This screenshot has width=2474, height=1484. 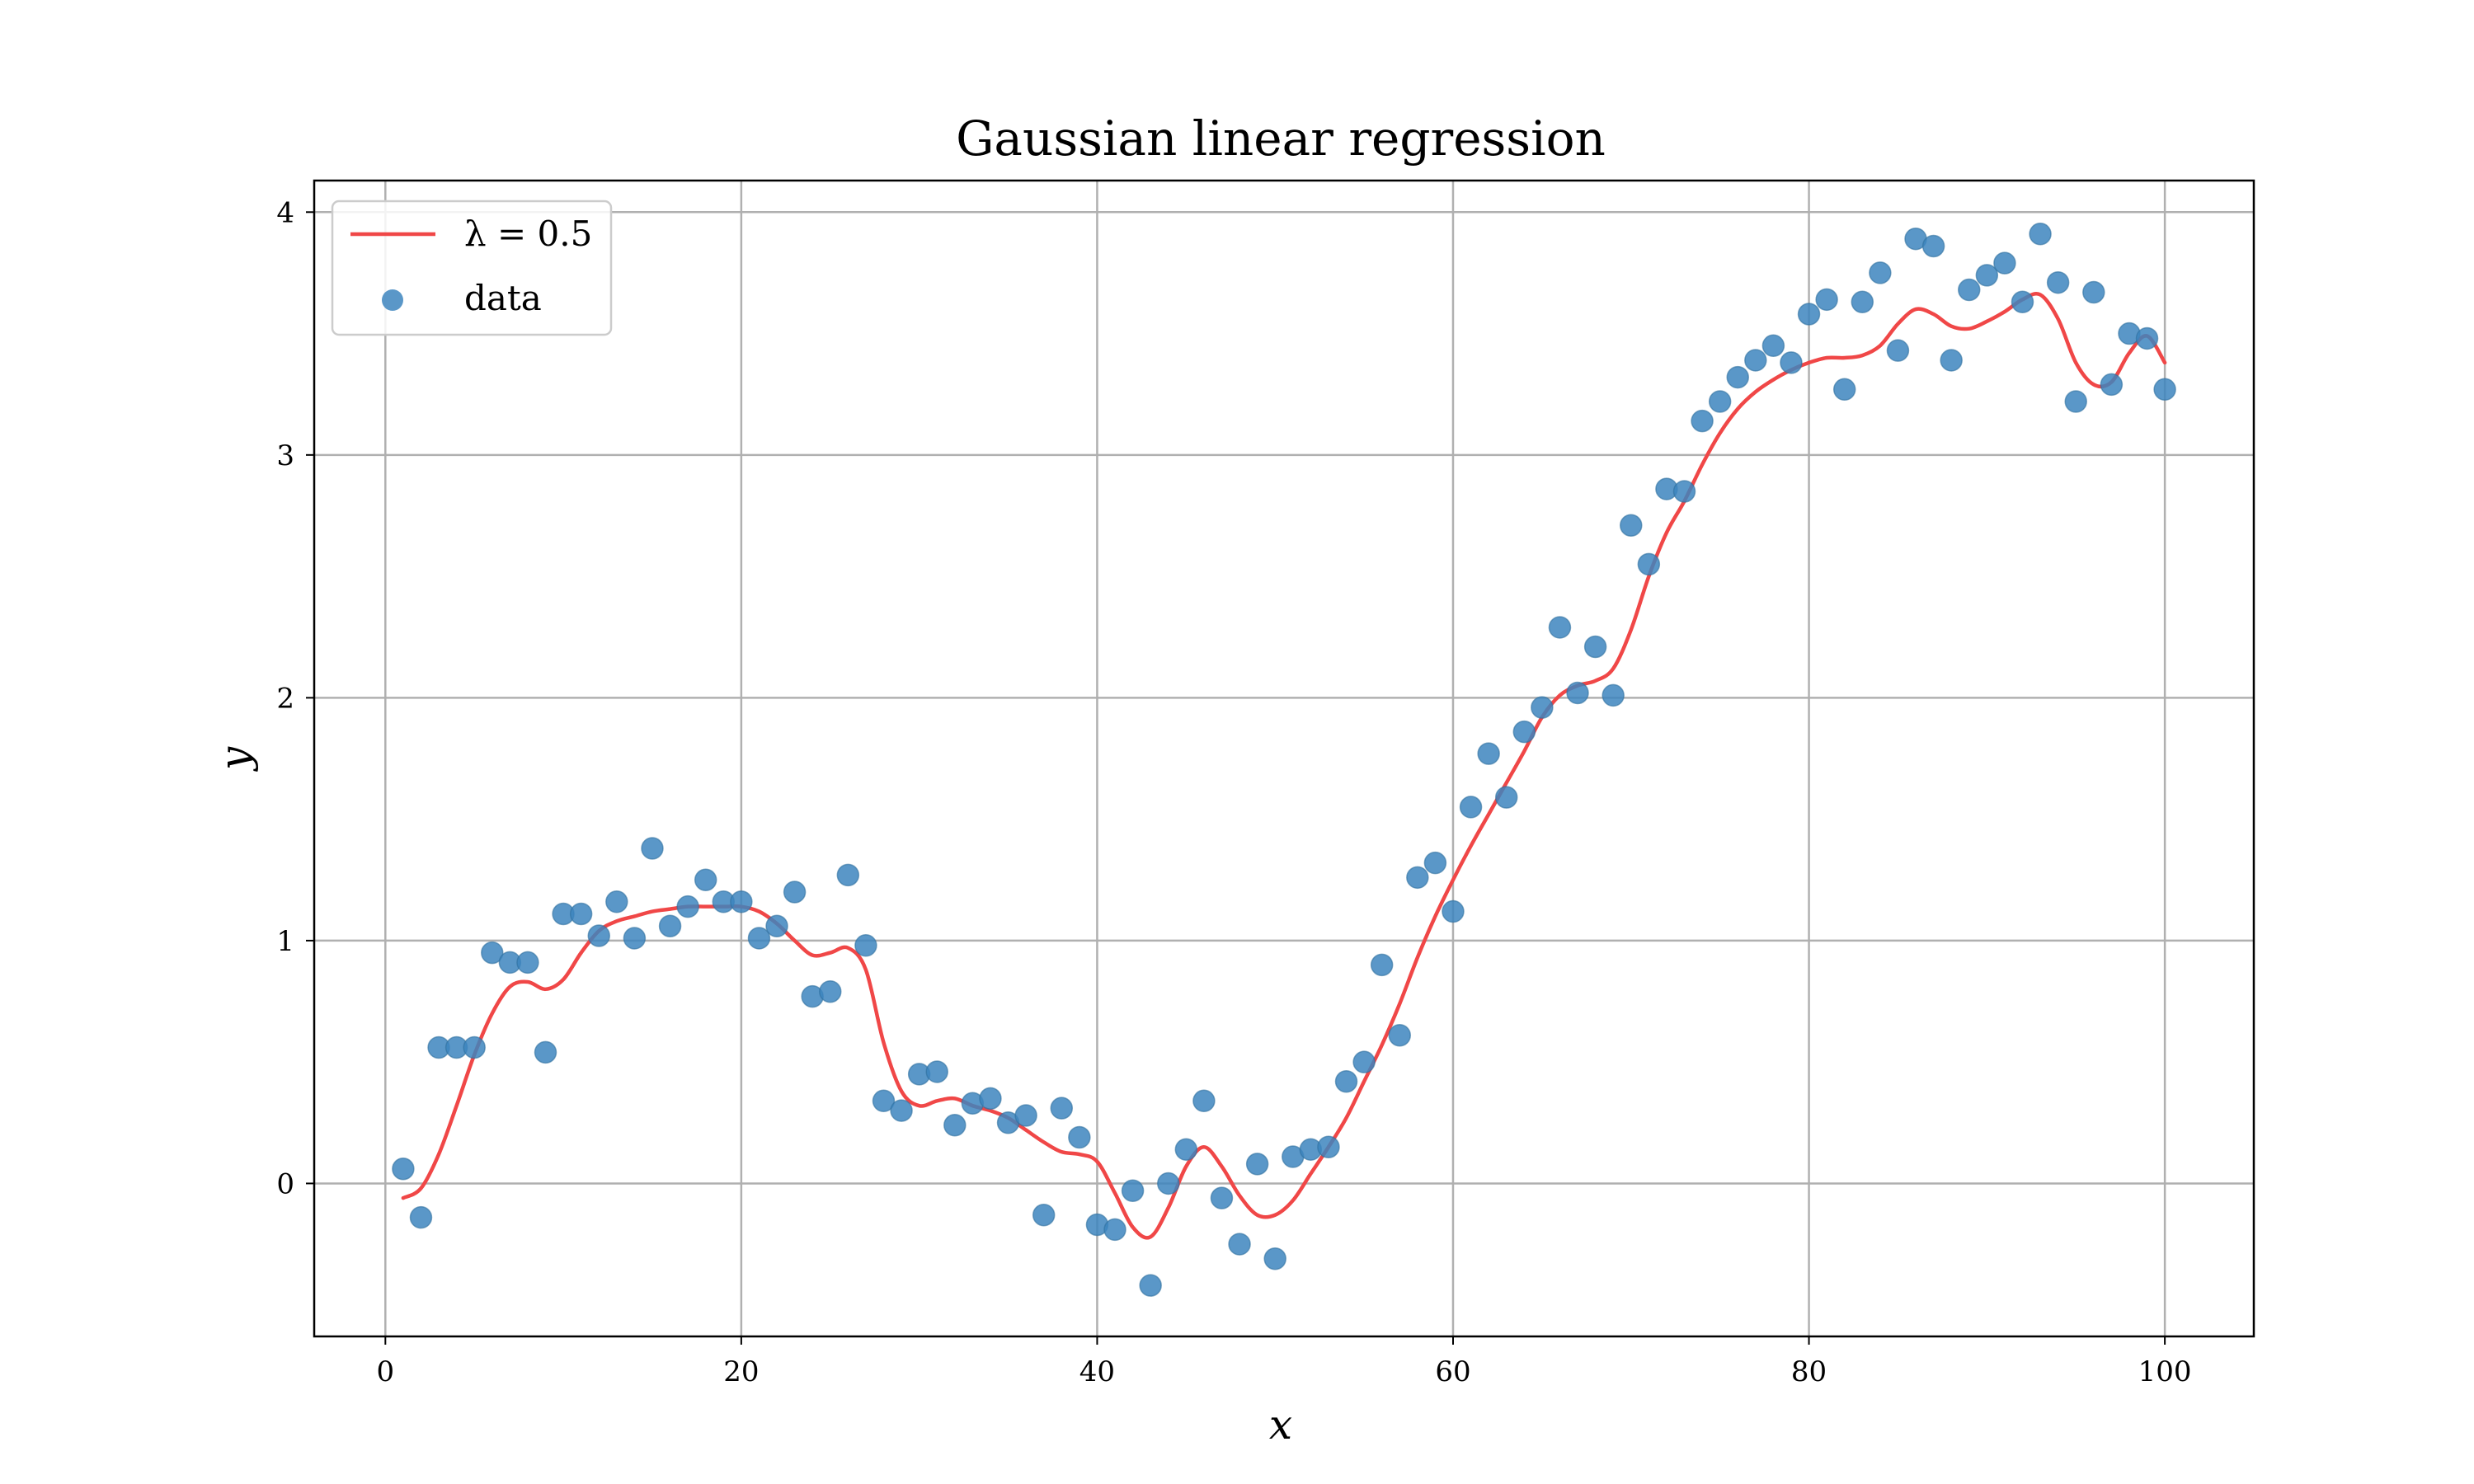 What do you see at coordinates (741, 1371) in the screenshot?
I see `x-tick-label: 20` at bounding box center [741, 1371].